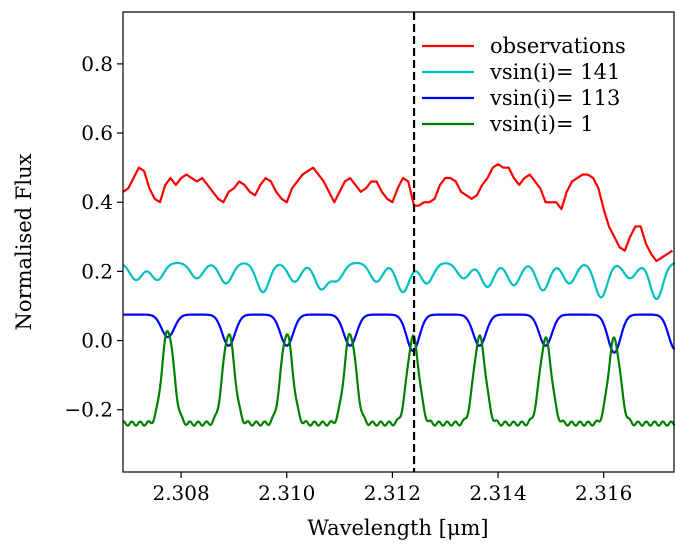  Describe the element at coordinates (398, 213) in the screenshot. I see `series-line-observations` at that location.